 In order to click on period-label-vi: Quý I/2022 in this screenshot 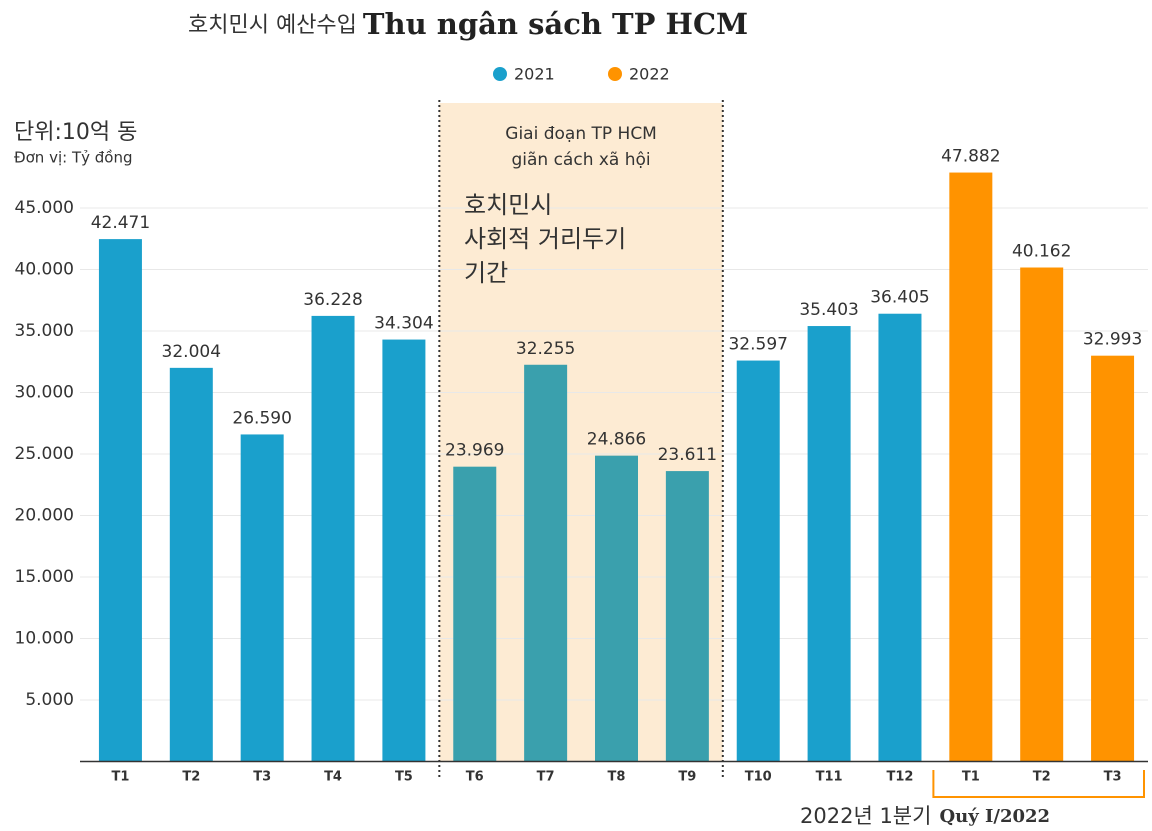, I will do `click(994, 816)`.